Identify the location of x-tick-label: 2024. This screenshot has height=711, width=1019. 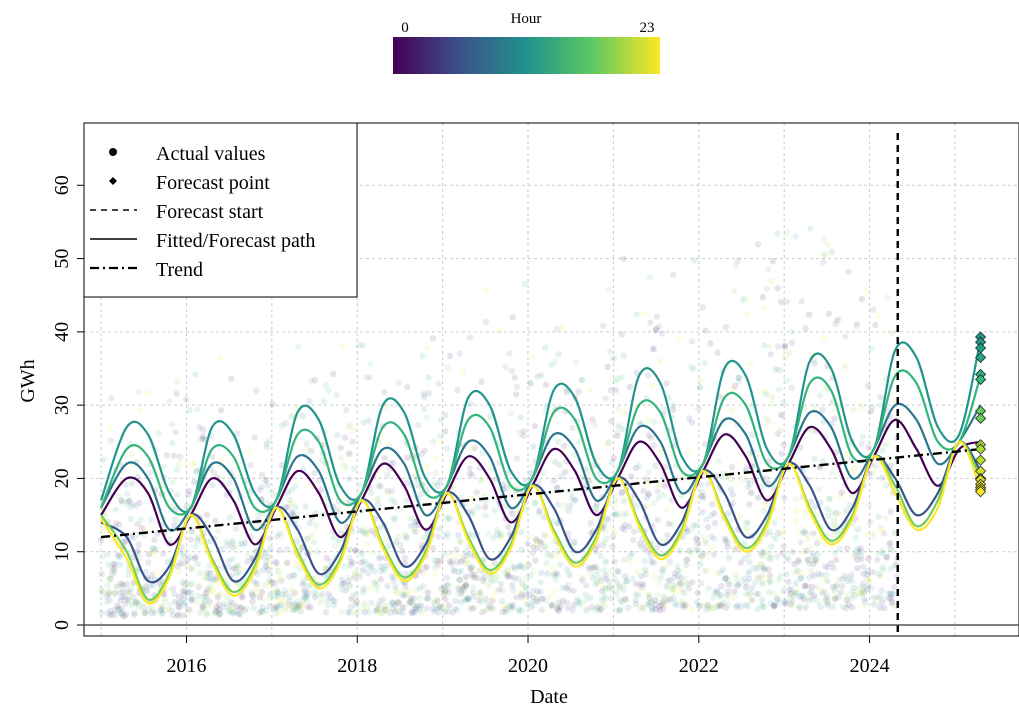
(870, 666).